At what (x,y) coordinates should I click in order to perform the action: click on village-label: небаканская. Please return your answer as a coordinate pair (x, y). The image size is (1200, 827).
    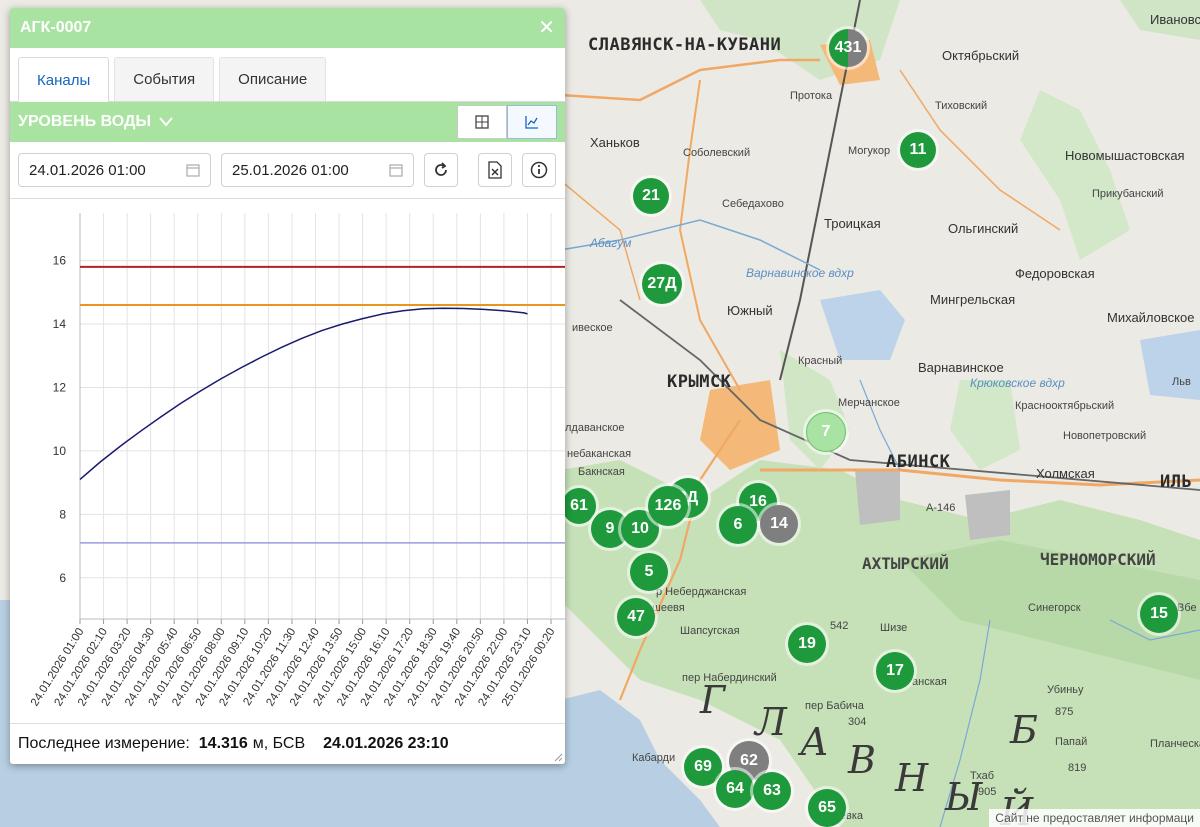
    Looking at the image, I should click on (599, 454).